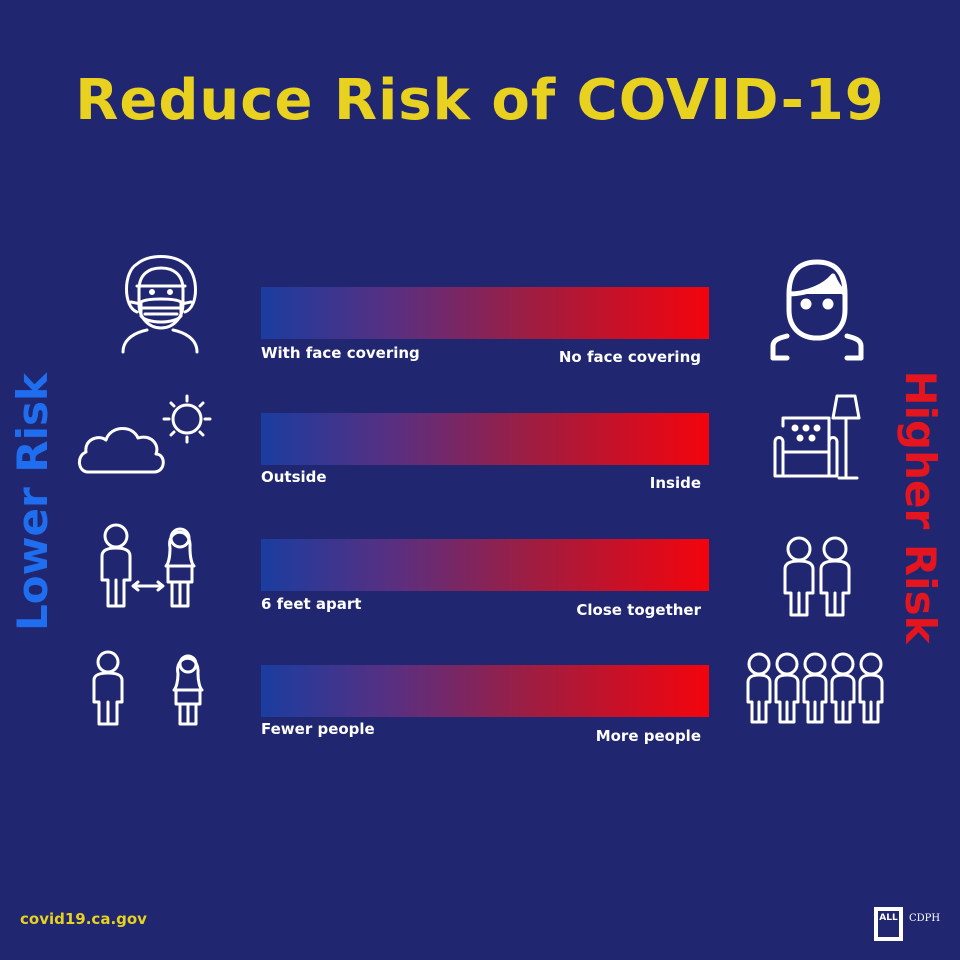  What do you see at coordinates (920, 507) in the screenshot?
I see `higher-risk-label: Higher Risk` at bounding box center [920, 507].